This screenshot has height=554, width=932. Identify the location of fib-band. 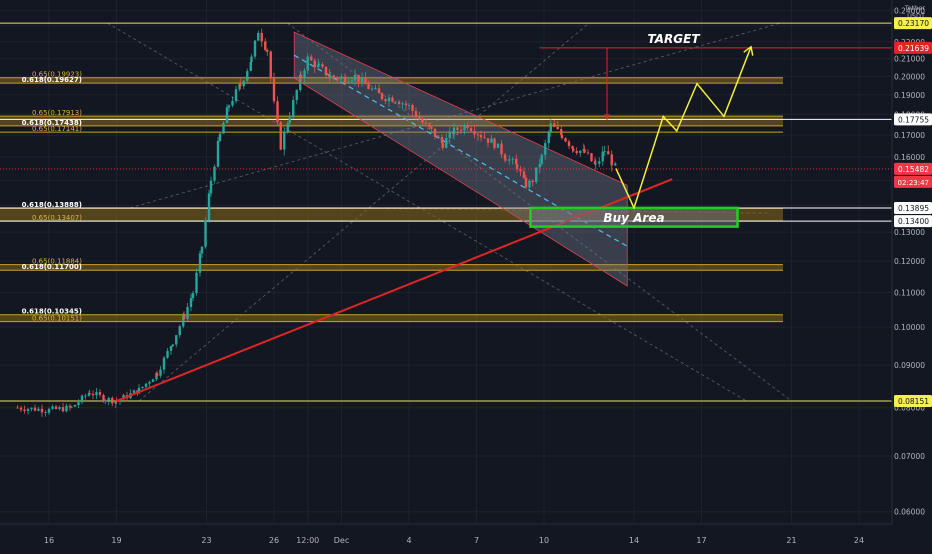
(391, 121).